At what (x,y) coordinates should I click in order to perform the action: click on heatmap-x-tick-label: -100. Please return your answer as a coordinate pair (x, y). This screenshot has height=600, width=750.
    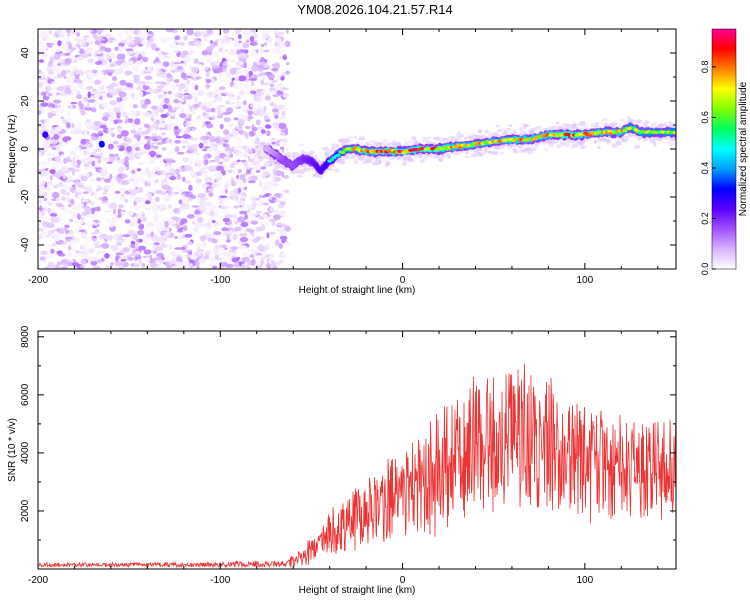
    Looking at the image, I should click on (220, 280).